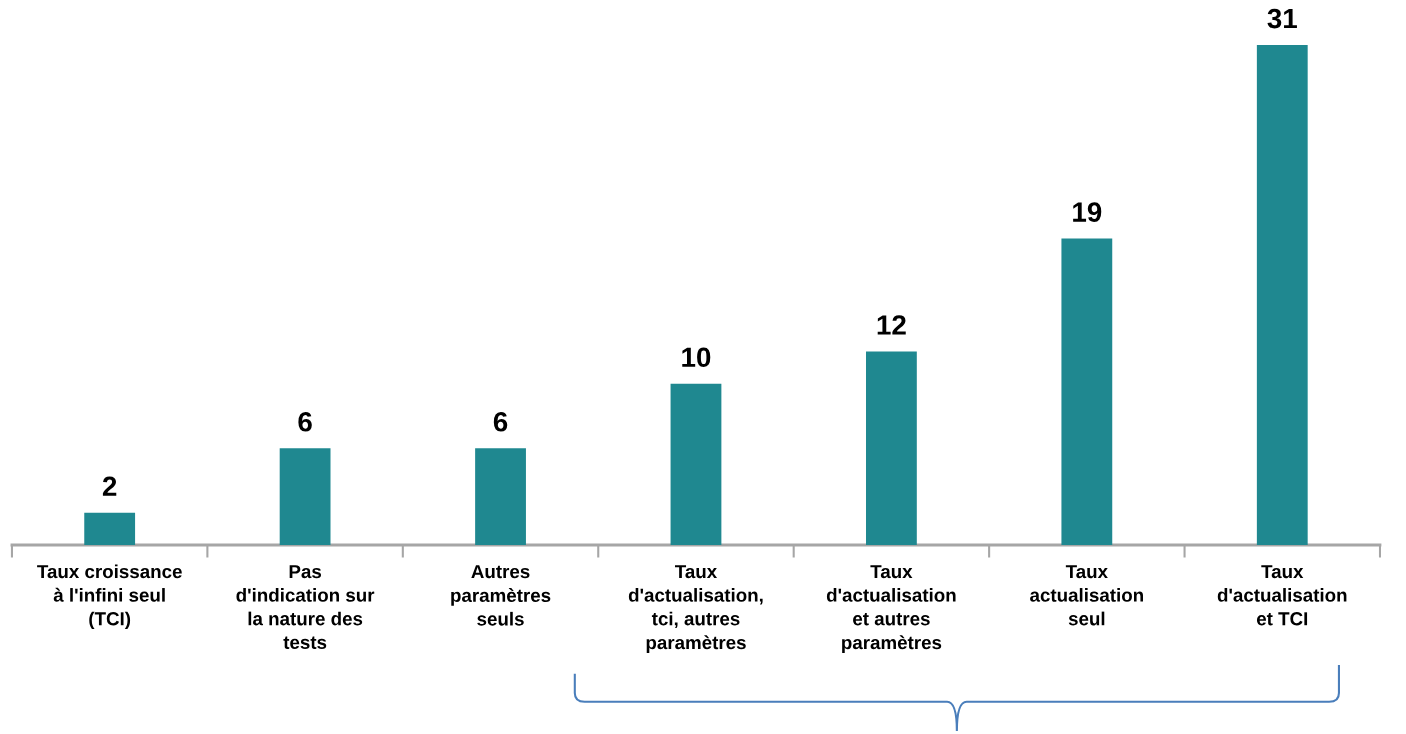 This screenshot has width=1406, height=734. Describe the element at coordinates (501, 595) in the screenshot. I see `x-tick-label: Autres paramètres seuls` at that location.